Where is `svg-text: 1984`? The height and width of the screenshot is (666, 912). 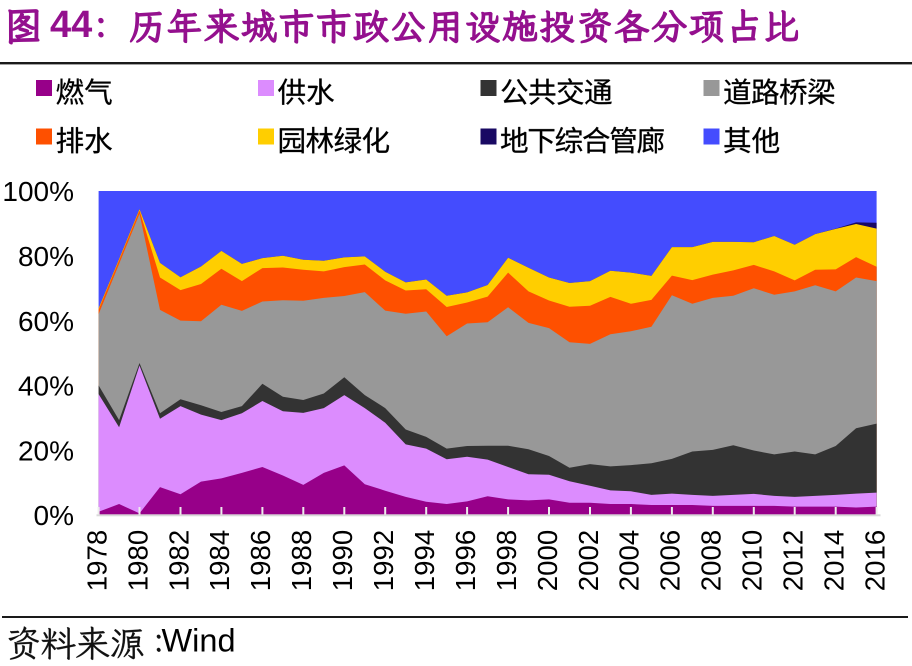
svg-text: 1984 is located at coordinates (219, 560).